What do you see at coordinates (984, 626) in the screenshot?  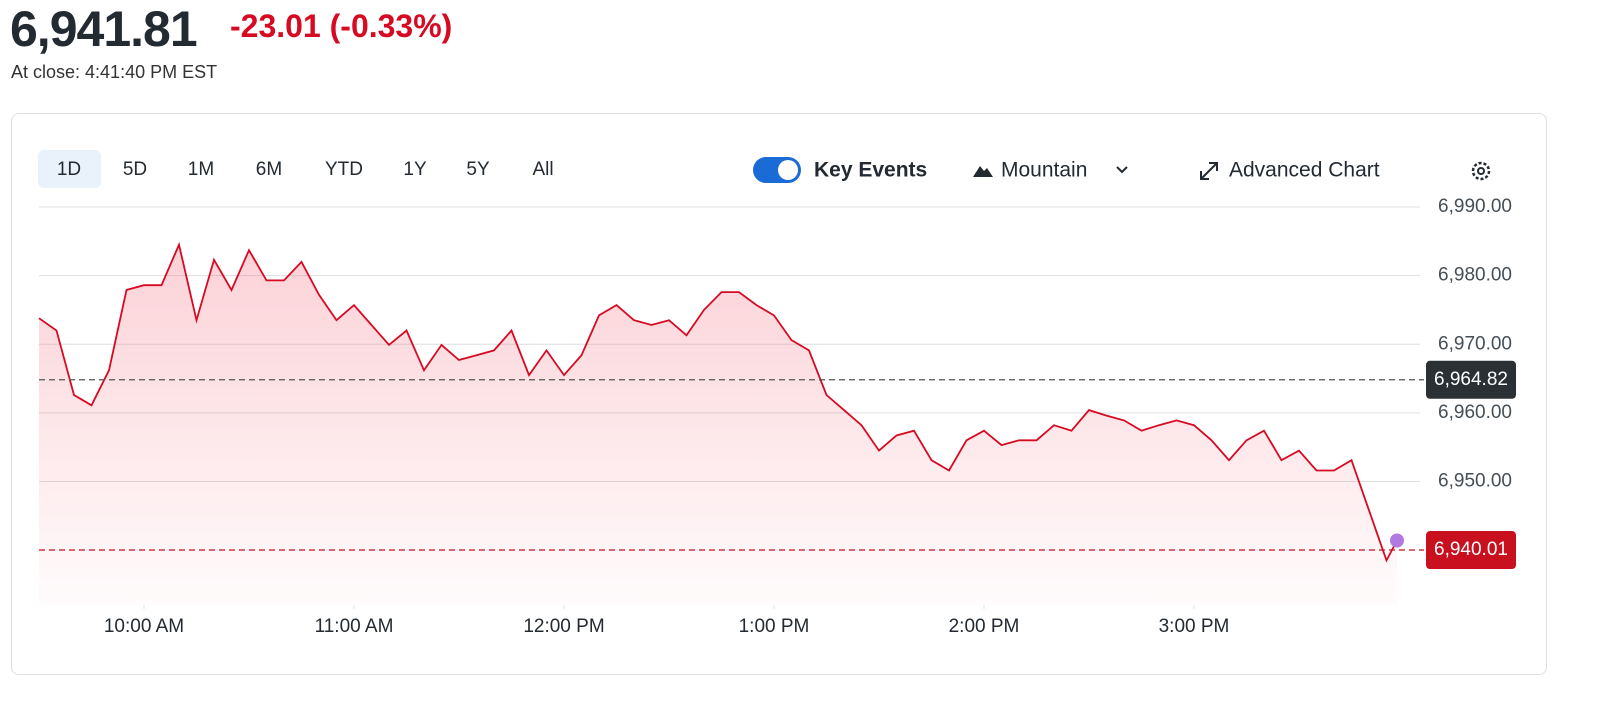 I see `x-tick-label: 2:00 PM` at bounding box center [984, 626].